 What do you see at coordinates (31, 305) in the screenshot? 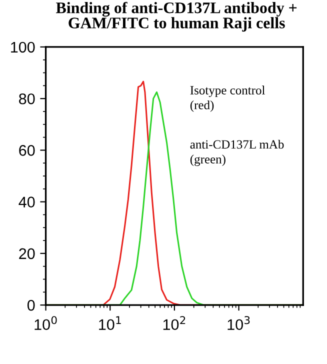
I see `y-tick-label: 0` at bounding box center [31, 305].